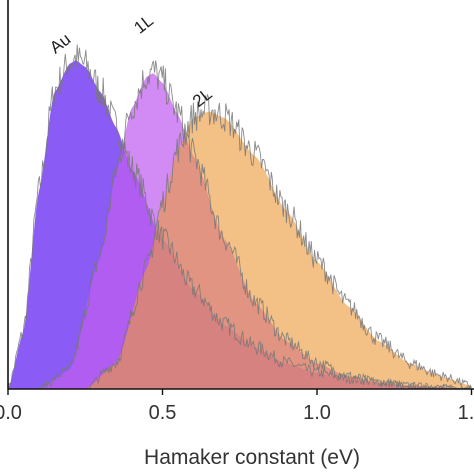 This screenshot has width=474, height=474. What do you see at coordinates (143, 24) in the screenshot?
I see `peak-label-1l: 1L` at bounding box center [143, 24].